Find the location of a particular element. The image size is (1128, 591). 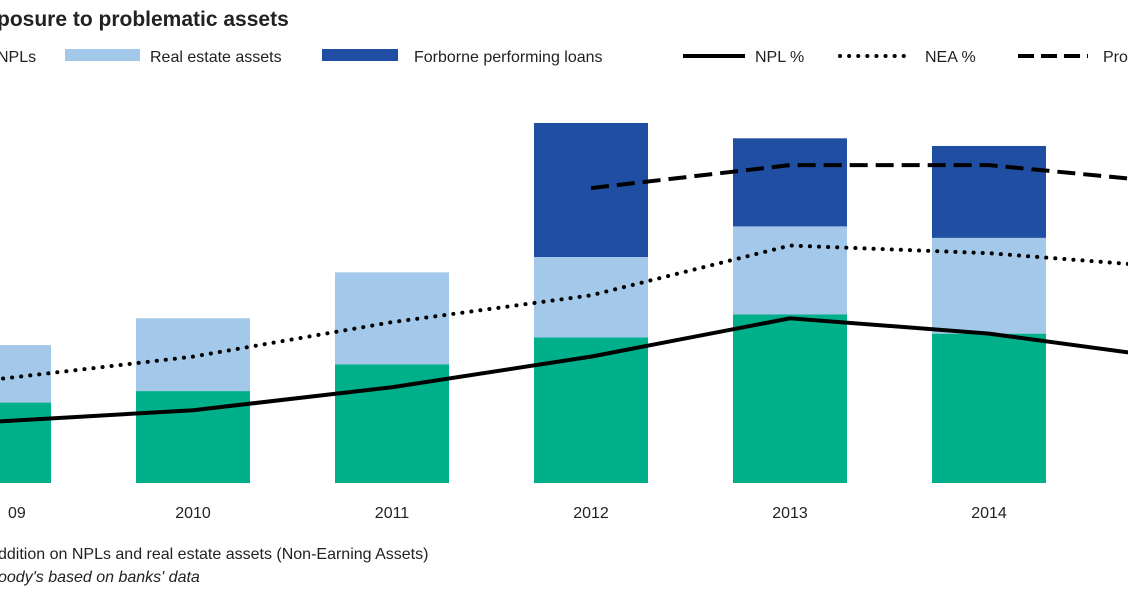

x-tick-label: 2010 is located at coordinates (193, 513).